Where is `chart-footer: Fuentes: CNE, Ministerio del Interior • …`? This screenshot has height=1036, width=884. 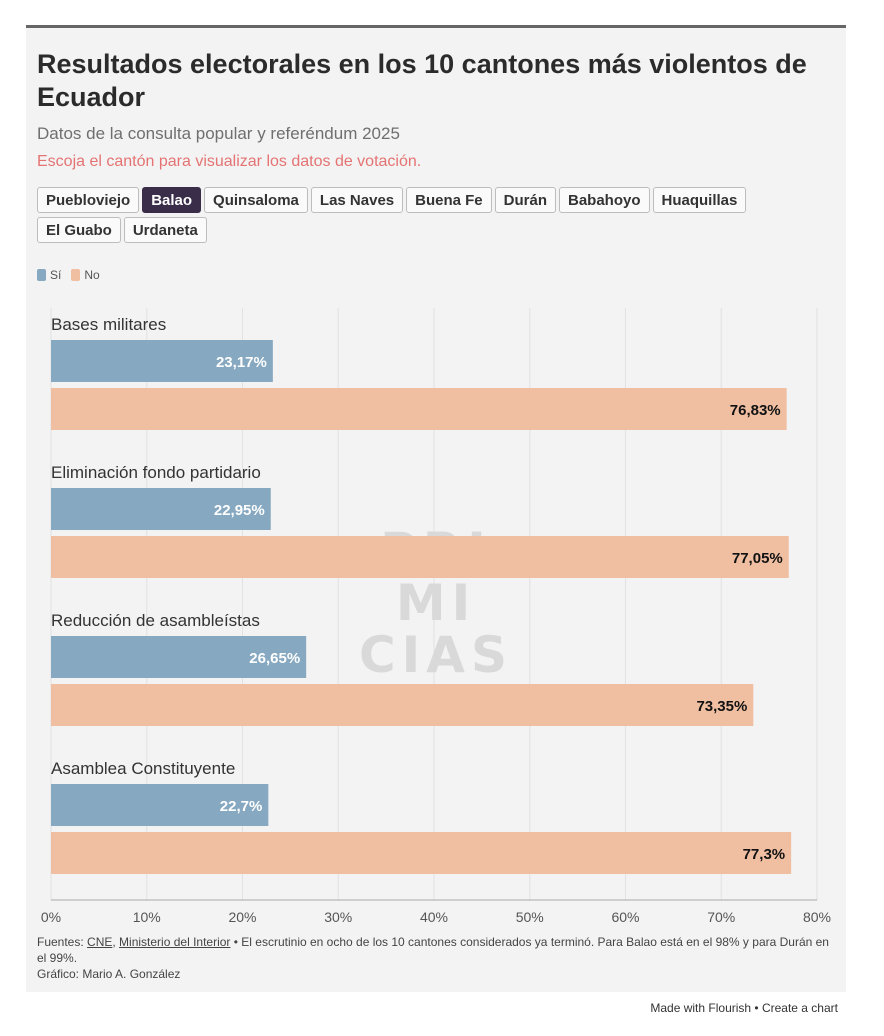
chart-footer: Fuentes: CNE, Ministerio del Interior • … is located at coordinates (437, 958).